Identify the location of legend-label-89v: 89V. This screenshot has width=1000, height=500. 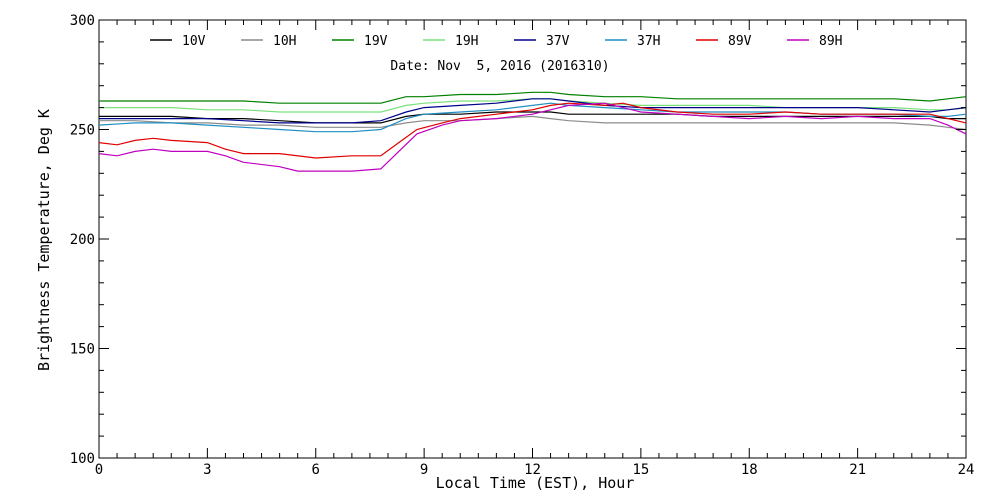
(740, 41).